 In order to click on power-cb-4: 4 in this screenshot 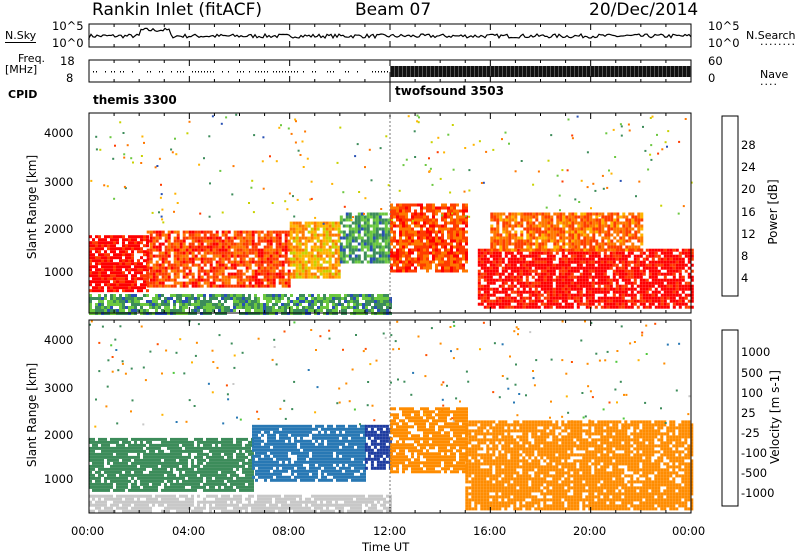, I will do `click(745, 278)`.